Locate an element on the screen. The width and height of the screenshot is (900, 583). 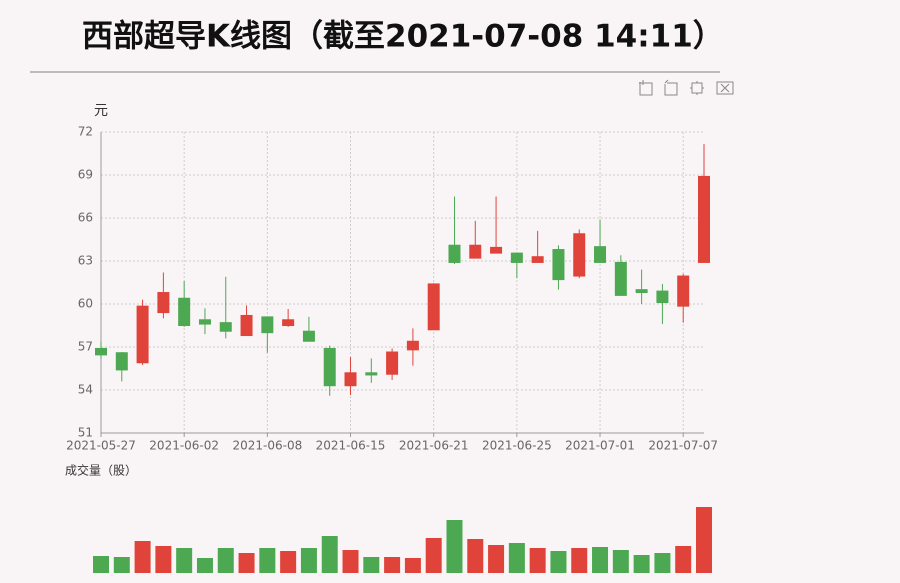
x-tick-label: 2021-07-07 is located at coordinates (683, 446).